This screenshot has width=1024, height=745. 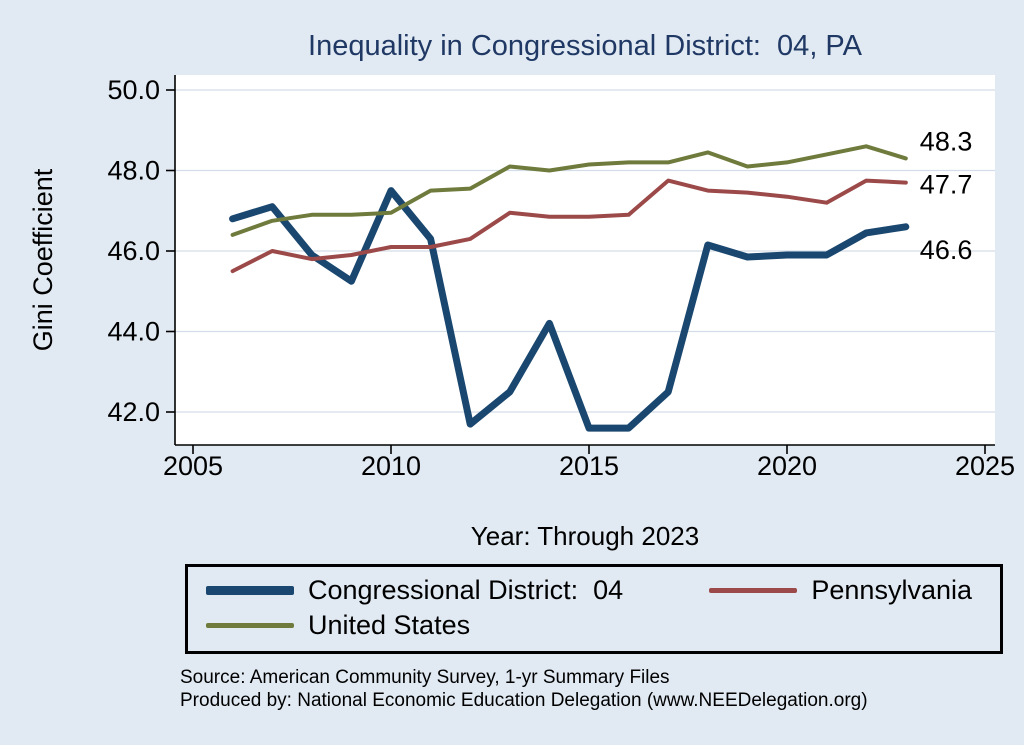 What do you see at coordinates (133, 90) in the screenshot?
I see `y-tick-label: 50.0` at bounding box center [133, 90].